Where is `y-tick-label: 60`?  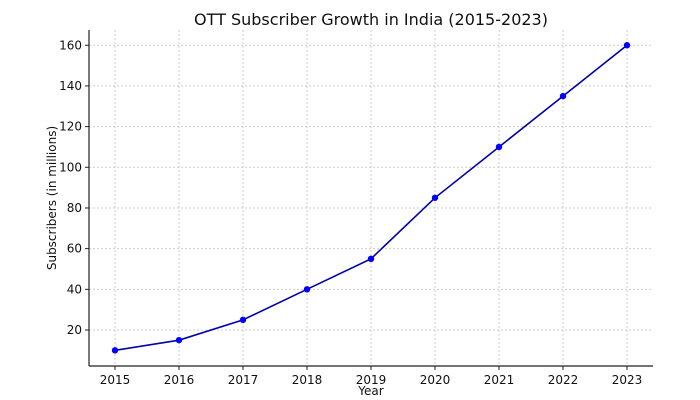 y-tick-label: 60 is located at coordinates (74, 249).